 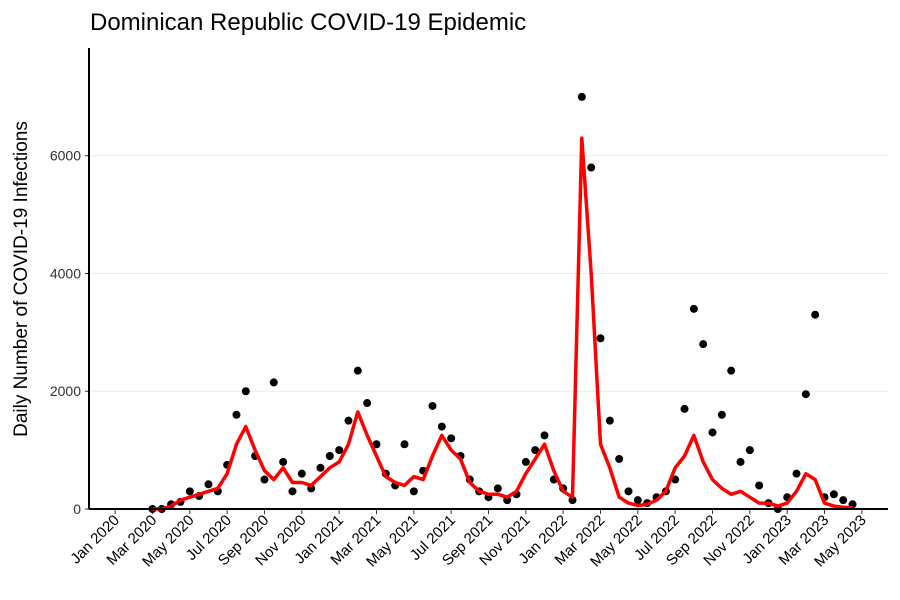 I want to click on y-tick-label: 6000, so click(x=65, y=156).